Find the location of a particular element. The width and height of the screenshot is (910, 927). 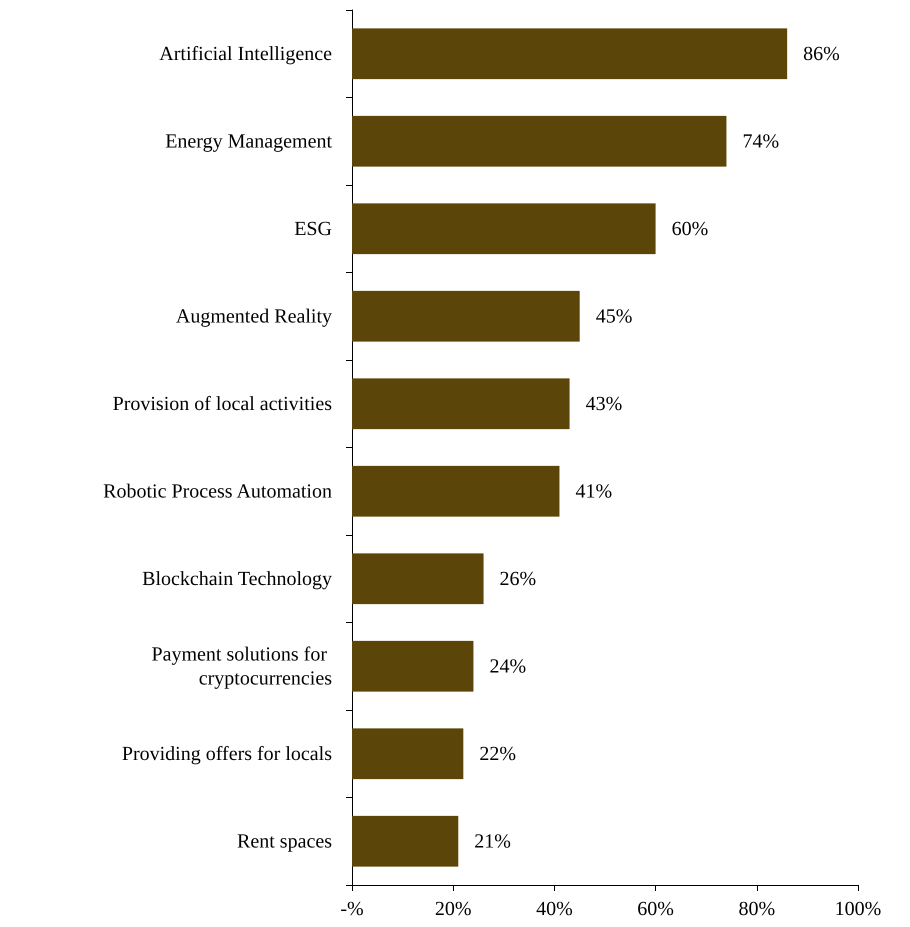

x-tick-label: 40% is located at coordinates (554, 909).